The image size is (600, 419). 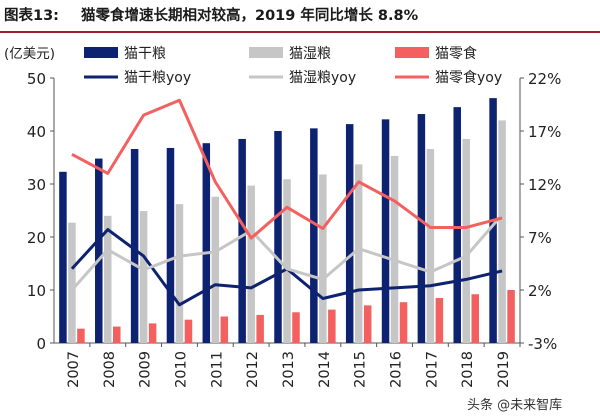 What do you see at coordinates (439, 320) in the screenshot?
I see `bar-猫零食-2017` at bounding box center [439, 320].